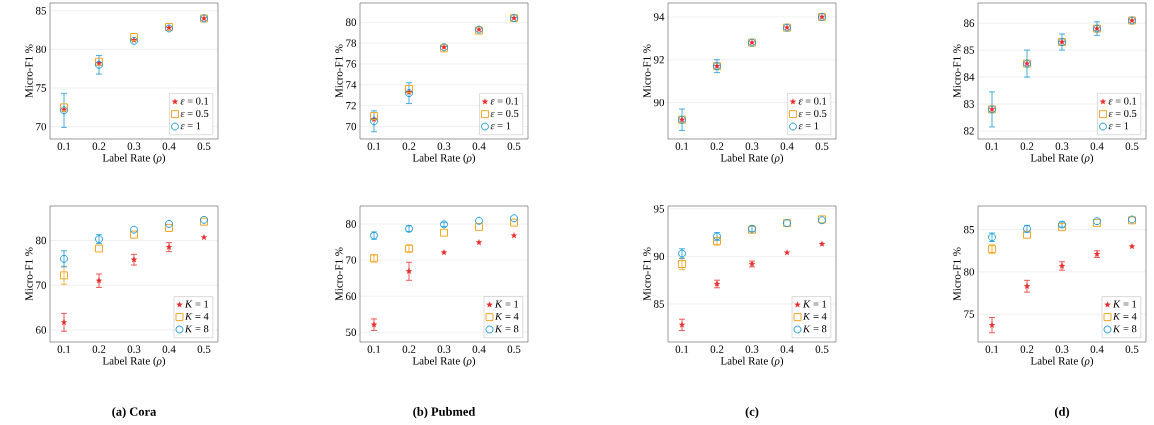 This screenshot has height=425, width=1154. I want to click on y-tick-label: 83, so click(969, 104).